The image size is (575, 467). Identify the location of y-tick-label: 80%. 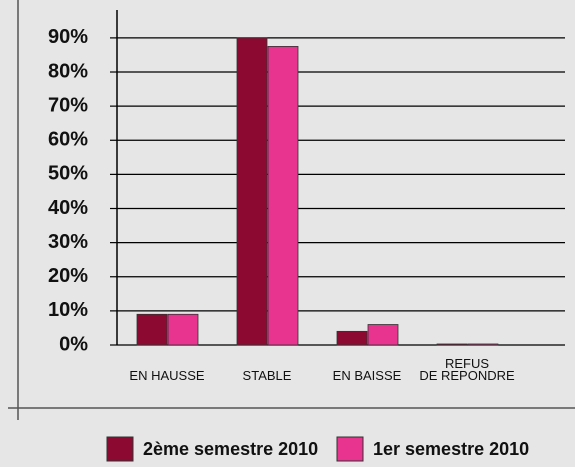
(68, 71).